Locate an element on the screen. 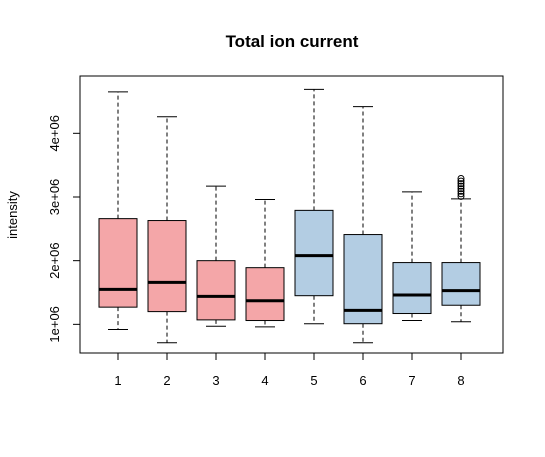  y-tick-label: 4e+06 is located at coordinates (54, 133).